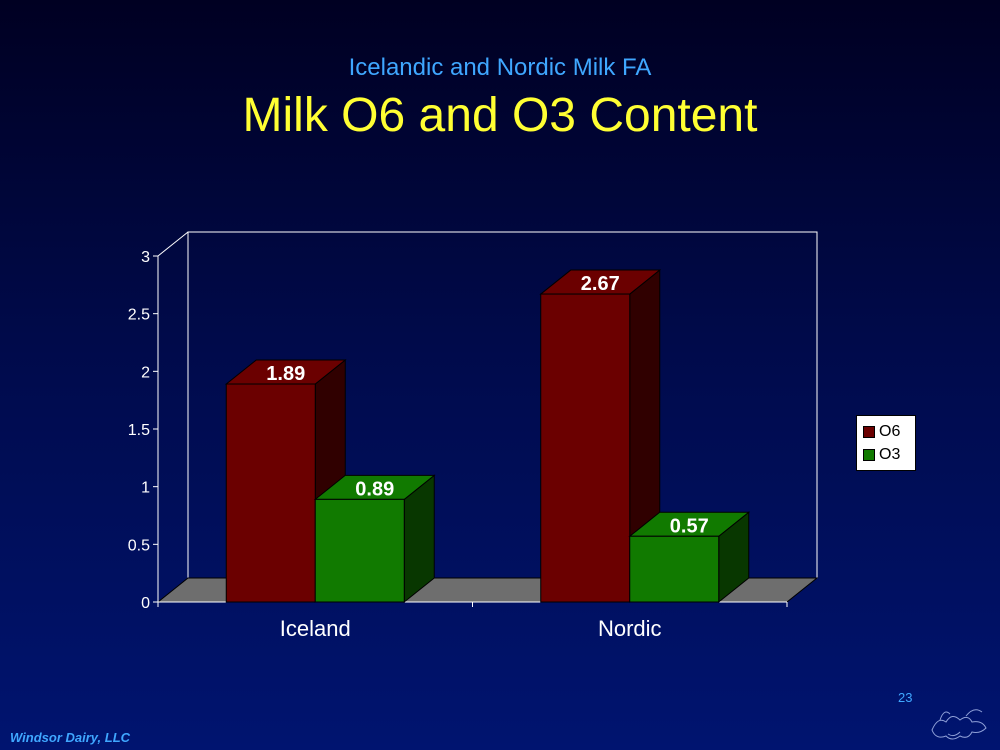 The height and width of the screenshot is (750, 1000). Describe the element at coordinates (145, 488) in the screenshot. I see `y-tick-label: 1` at that location.